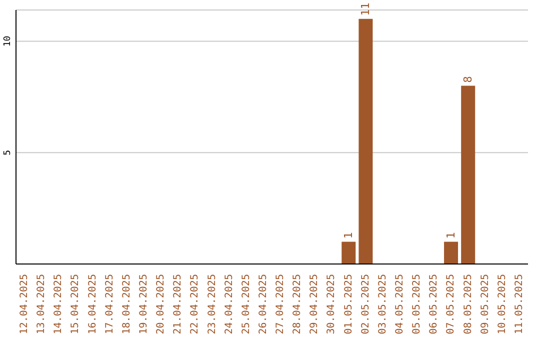 This screenshot has width=540, height=340. I want to click on x-tick-label: 07.05.2025, so click(451, 304).